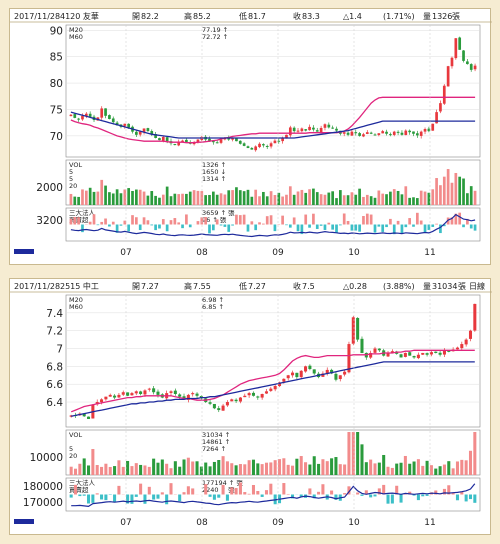  I want to click on ma20-line, so click(273, 120).